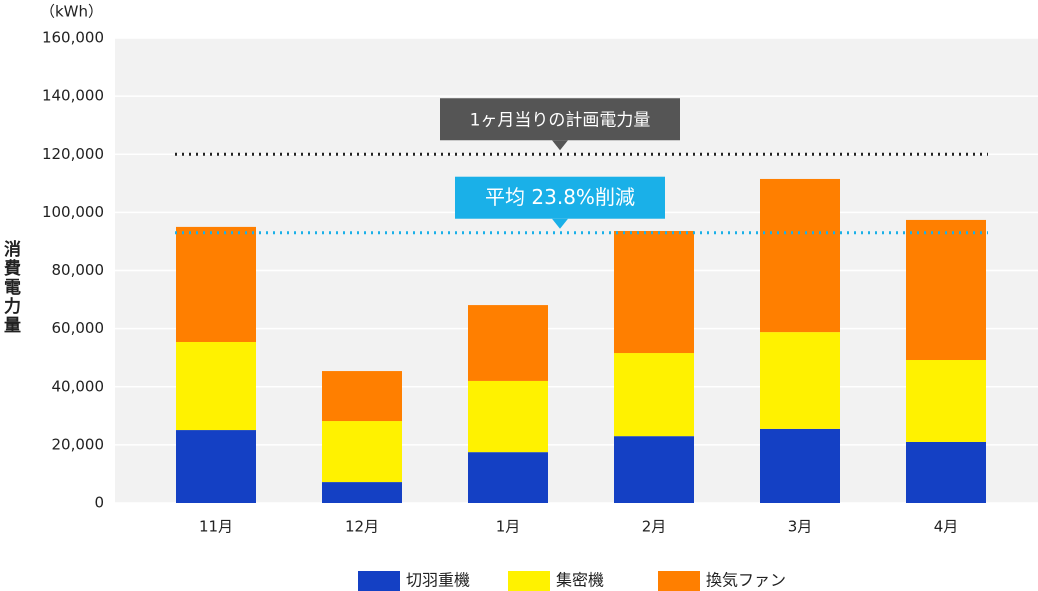 This screenshot has height=591, width=1038. I want to click on legend-label: 集密機, so click(580, 580).